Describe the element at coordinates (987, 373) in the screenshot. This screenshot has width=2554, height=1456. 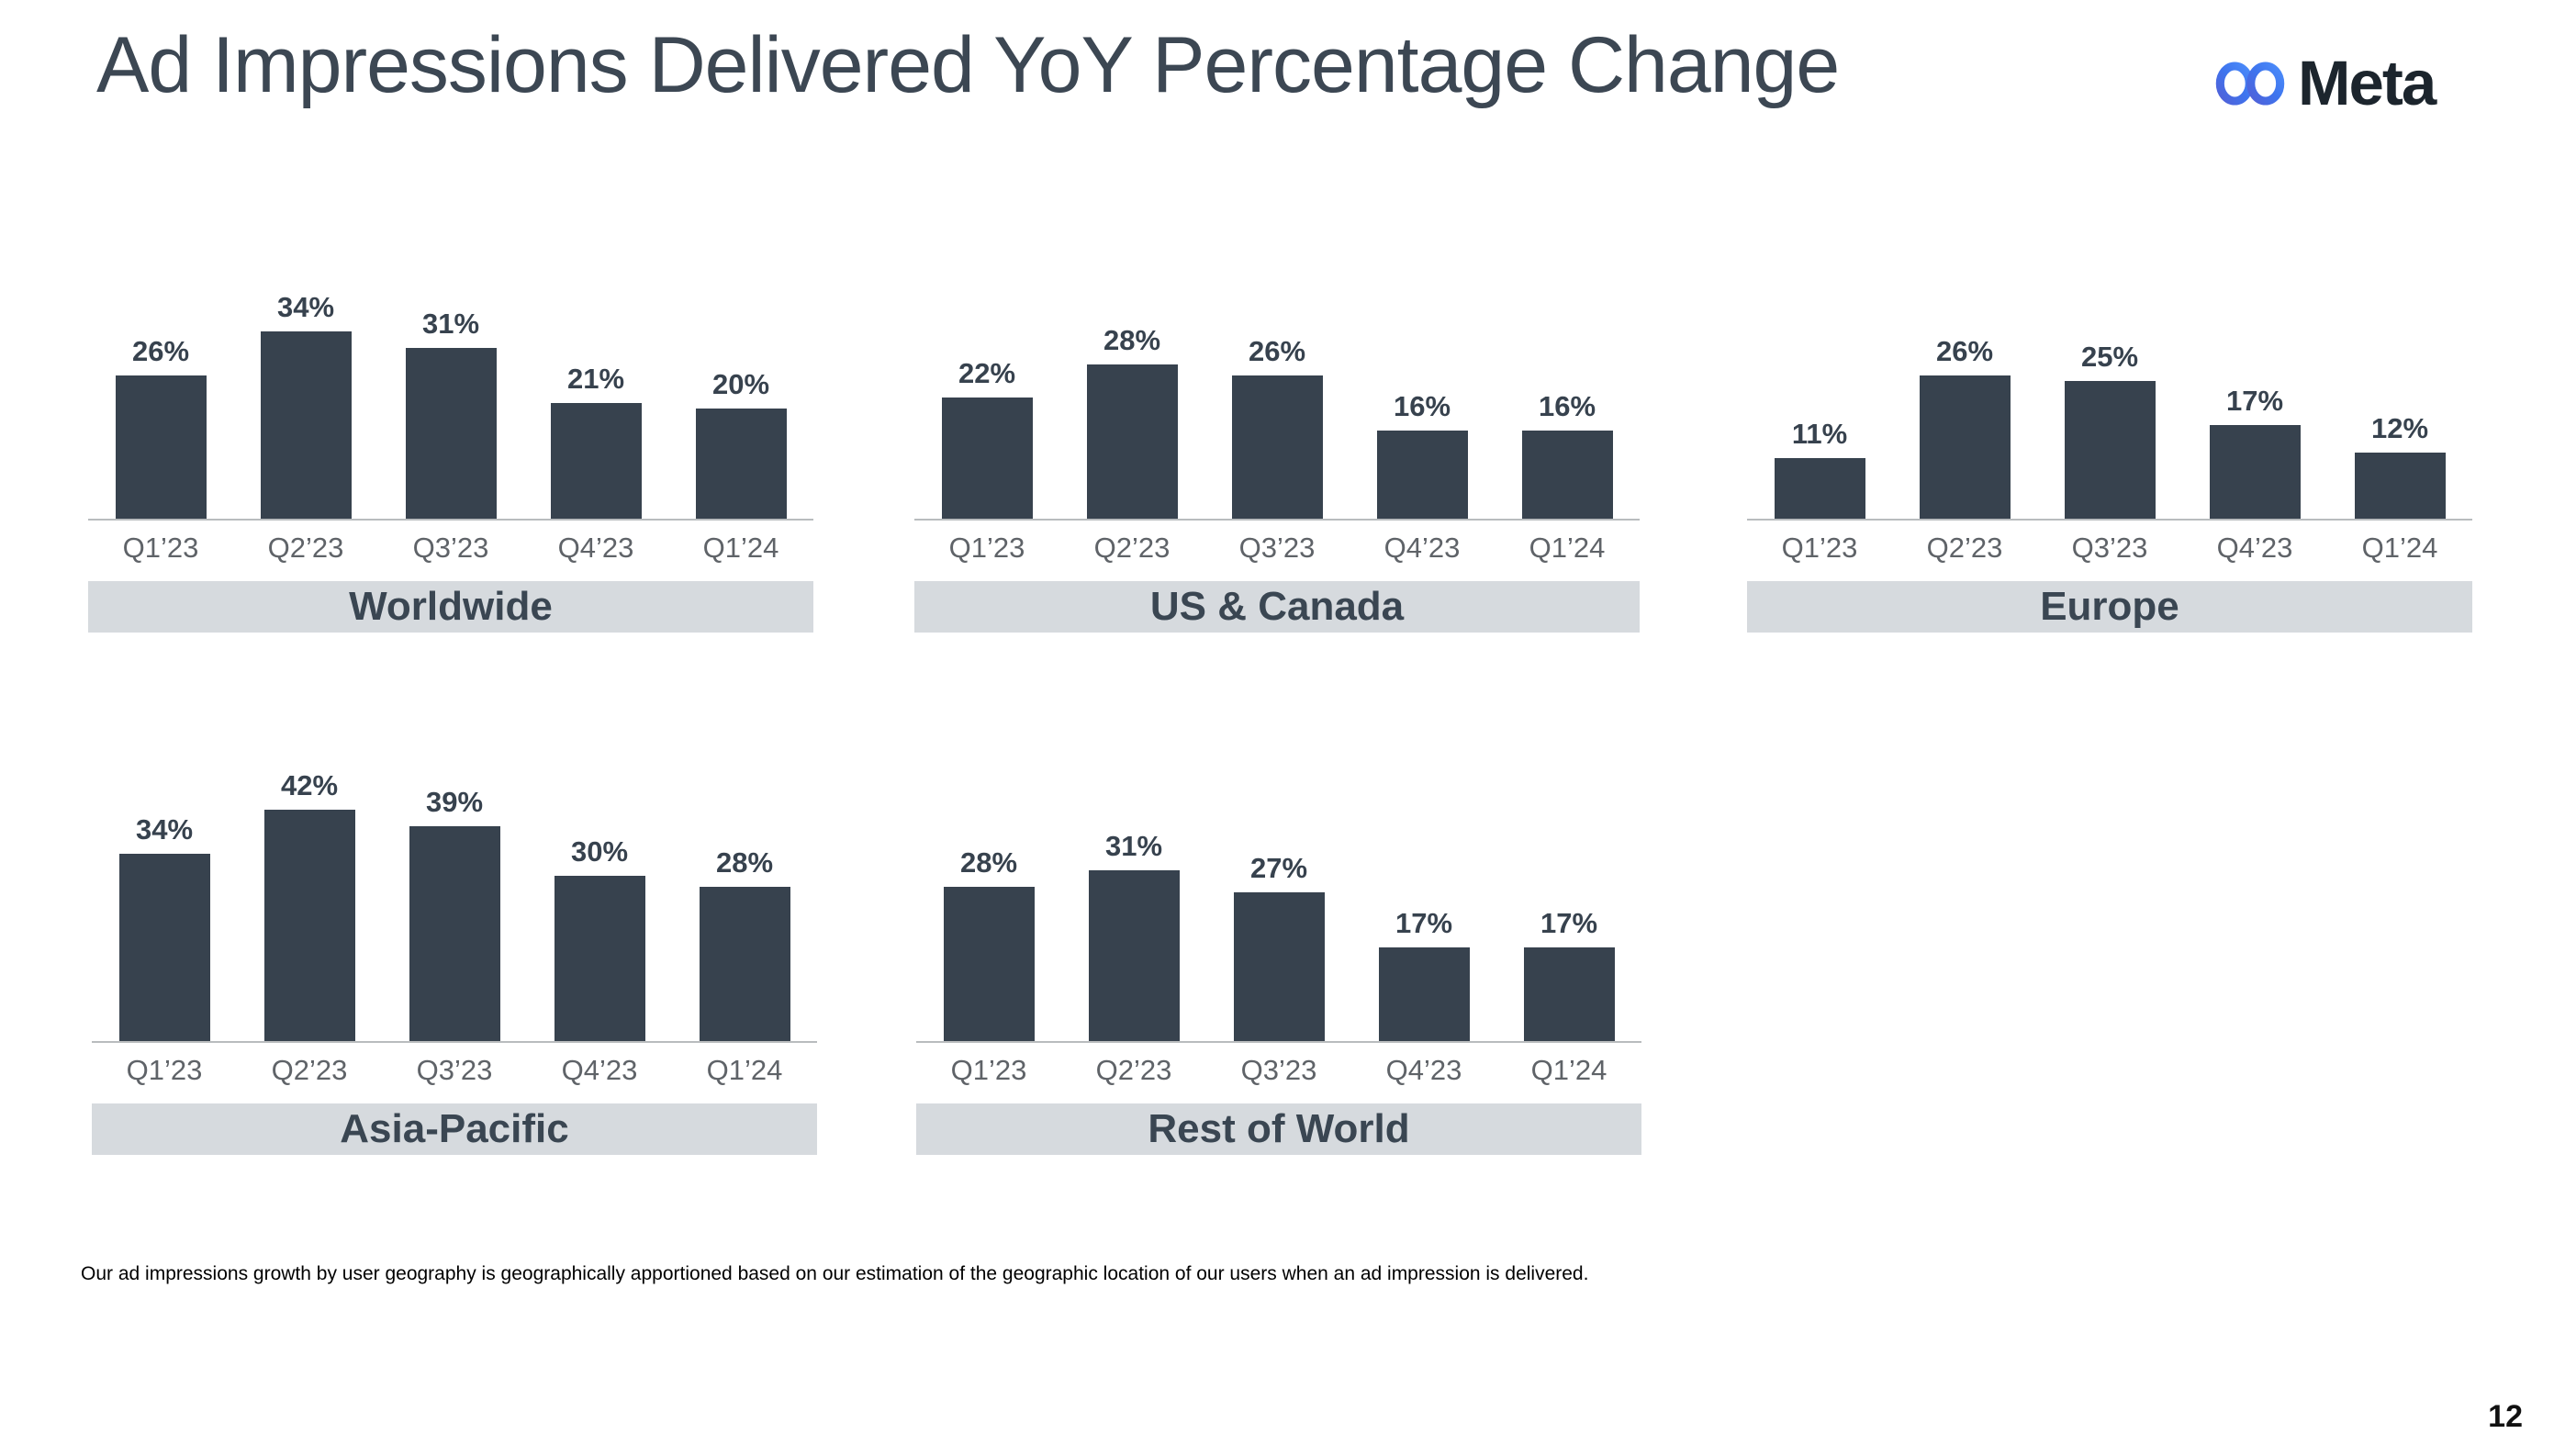
I see `bar-value-label: 22%` at that location.